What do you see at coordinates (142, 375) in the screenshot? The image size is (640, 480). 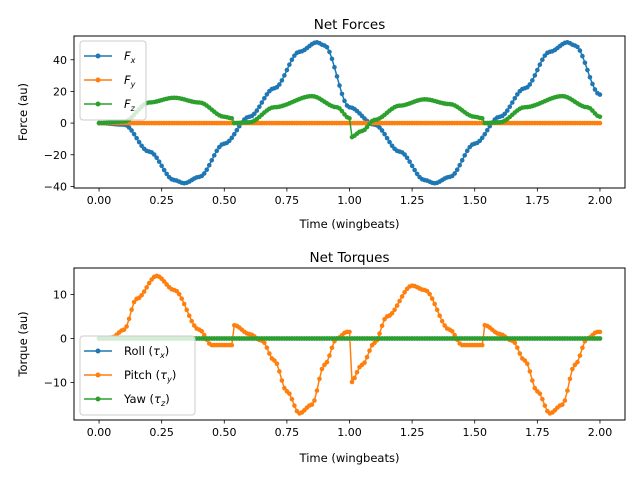 I see `legend-pitch-pre: Pitch (` at bounding box center [142, 375].